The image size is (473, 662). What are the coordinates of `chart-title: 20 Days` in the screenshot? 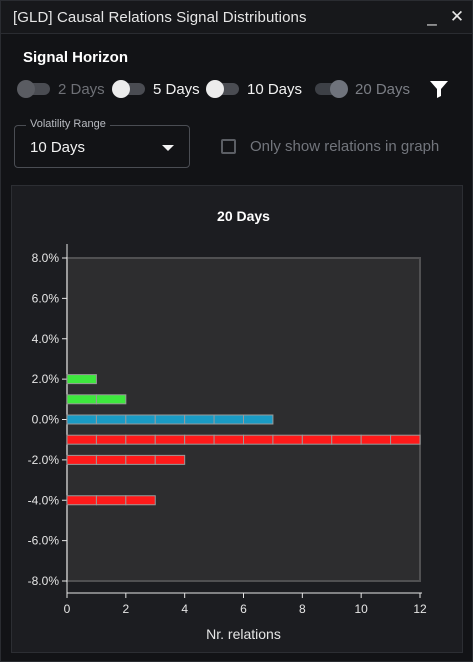 It's located at (243, 216).